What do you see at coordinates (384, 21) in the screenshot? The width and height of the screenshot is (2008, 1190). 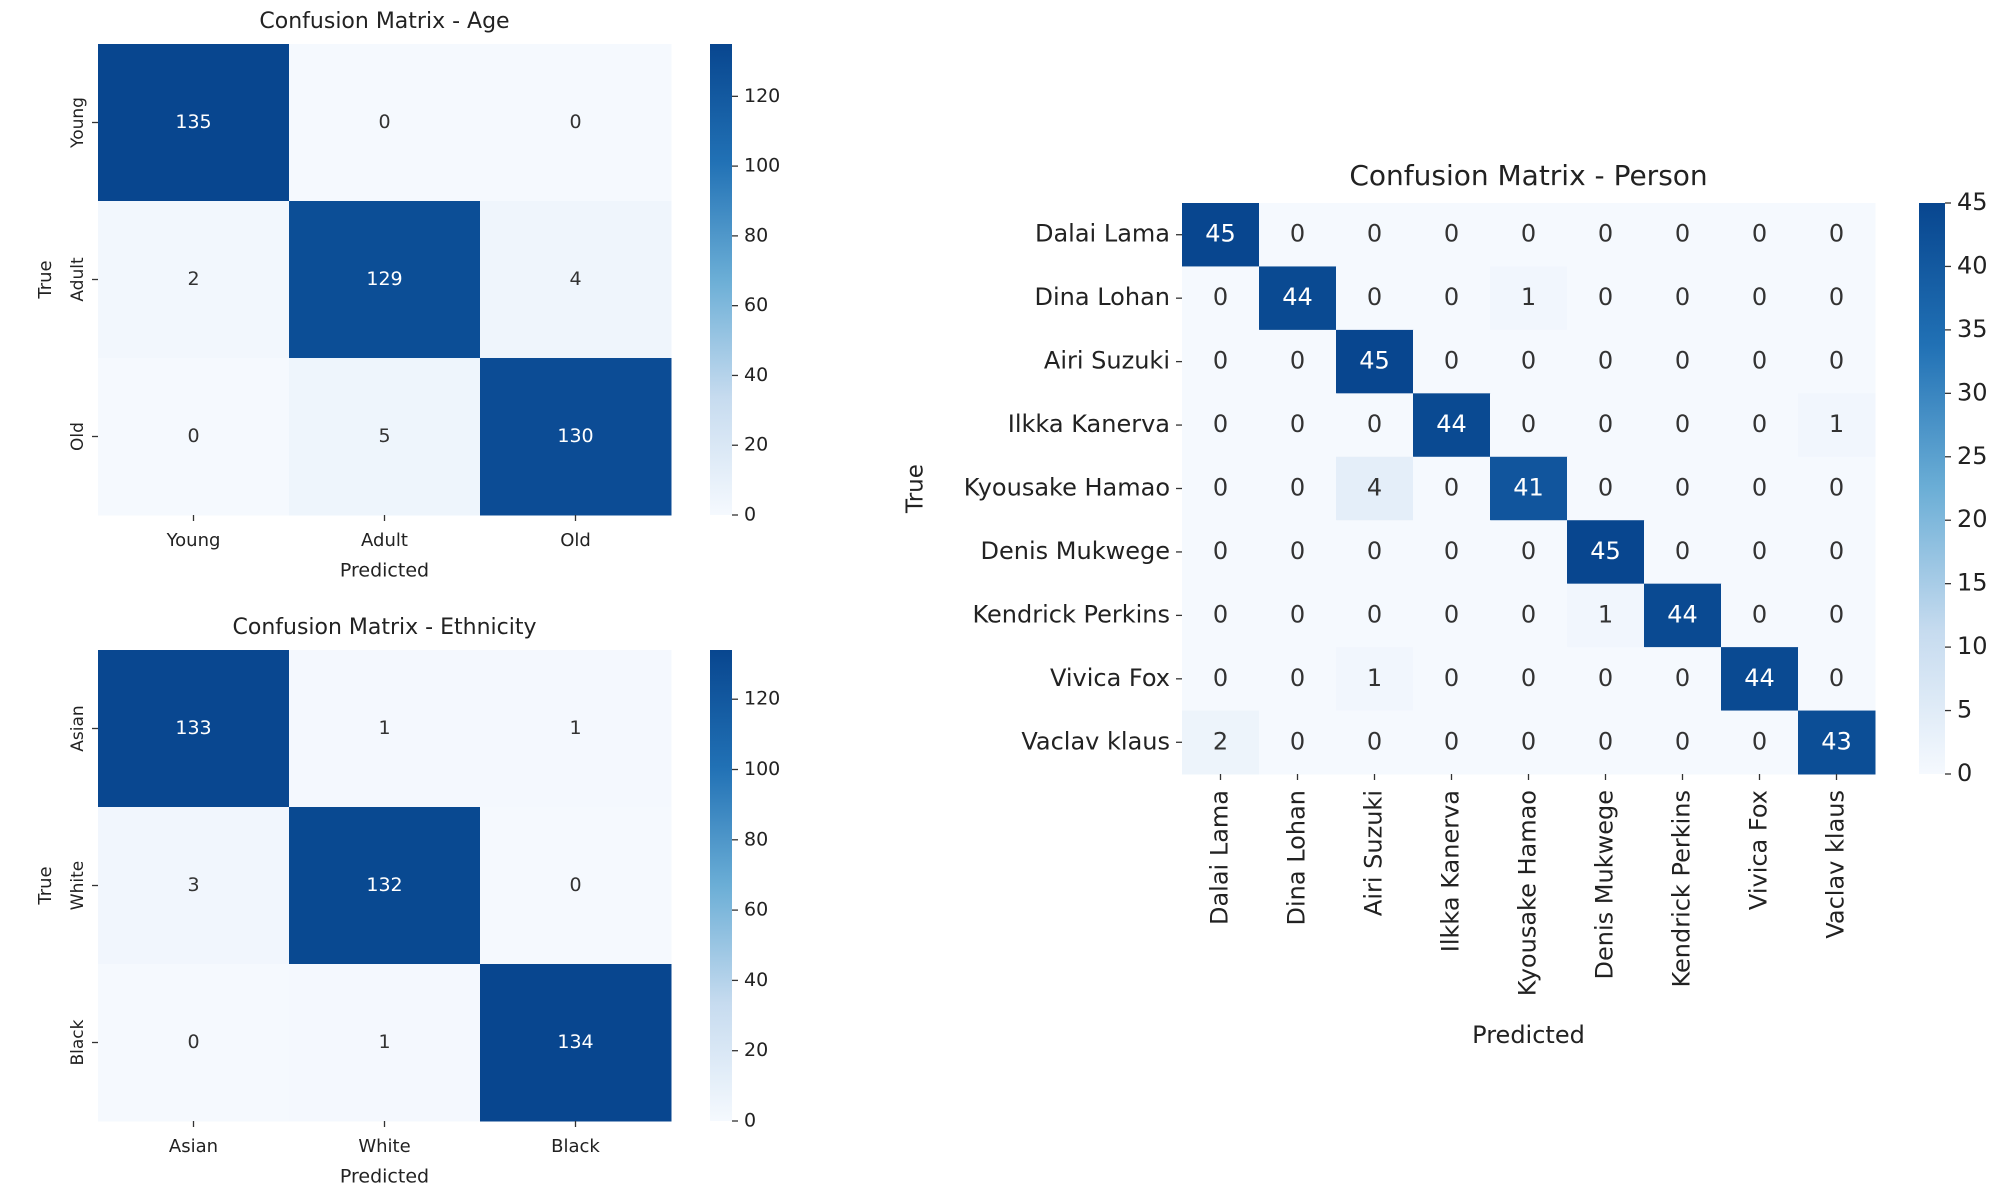 I see `chart-title: Confusion Matrix - Age` at bounding box center [384, 21].